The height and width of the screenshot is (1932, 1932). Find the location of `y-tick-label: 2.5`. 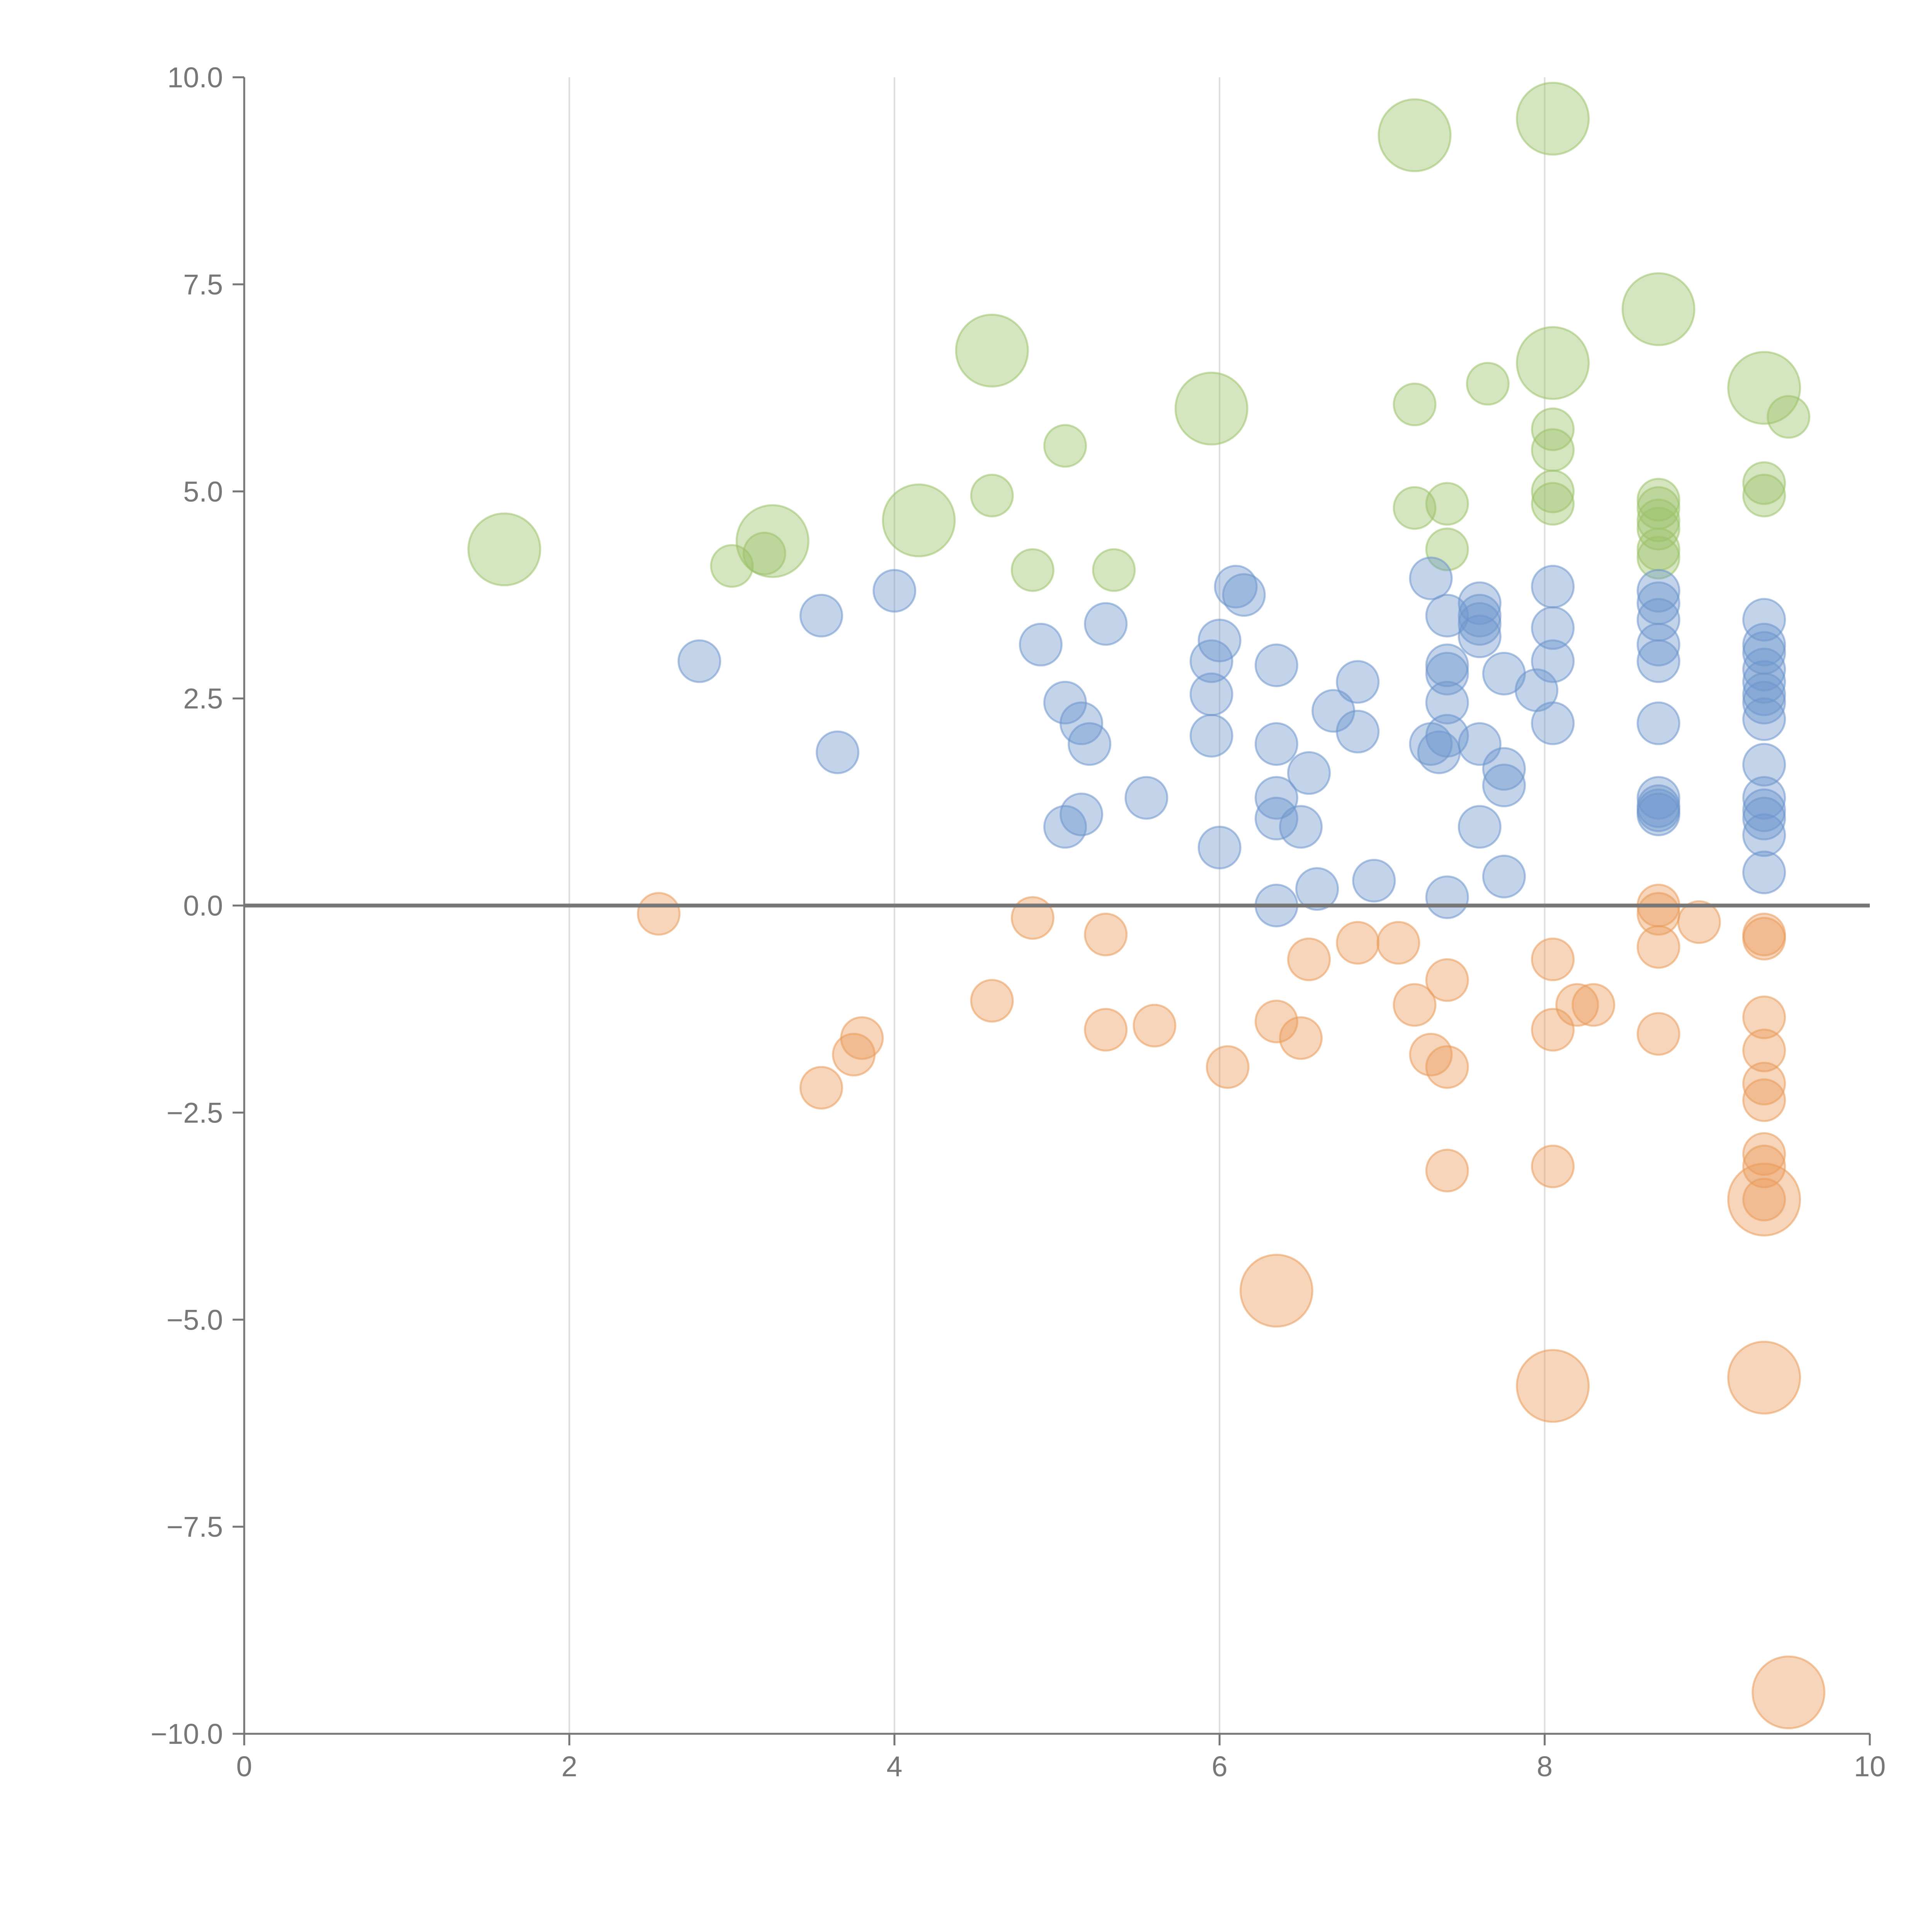

y-tick-label: 2.5 is located at coordinates (203, 699).